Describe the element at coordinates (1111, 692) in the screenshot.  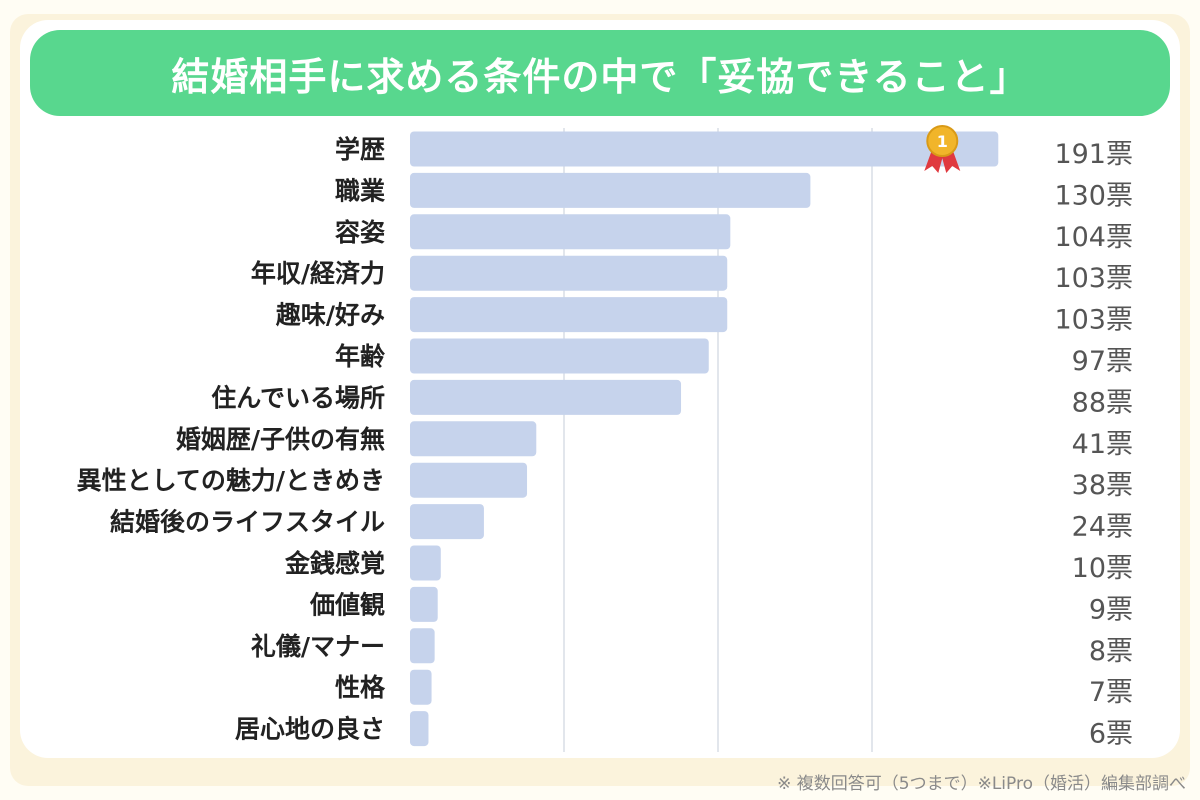
I see `value-label-13: 7票` at that location.